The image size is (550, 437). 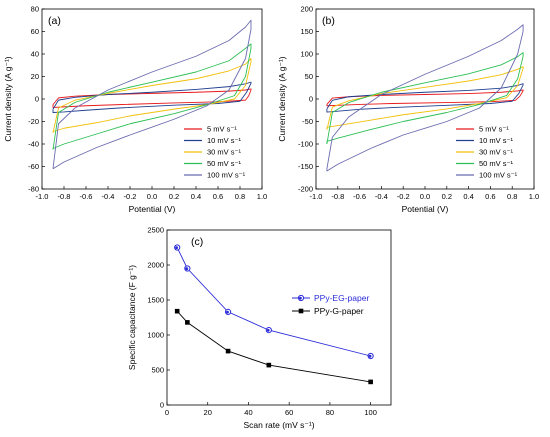 I want to click on y-tick-label: -200, so click(x=305, y=189).